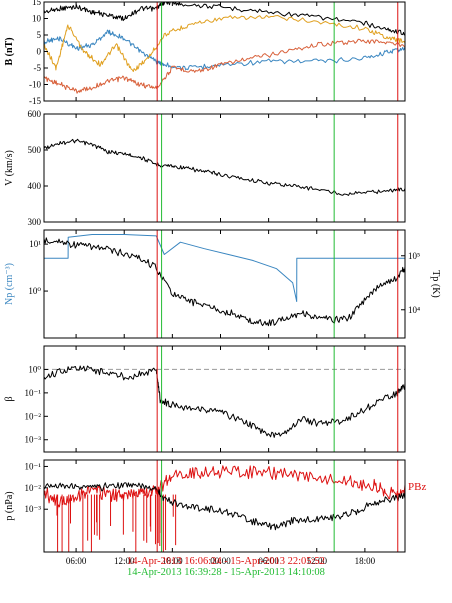  What do you see at coordinates (9, 168) in the screenshot?
I see `y-axis-label: V (km/s)` at bounding box center [9, 168].